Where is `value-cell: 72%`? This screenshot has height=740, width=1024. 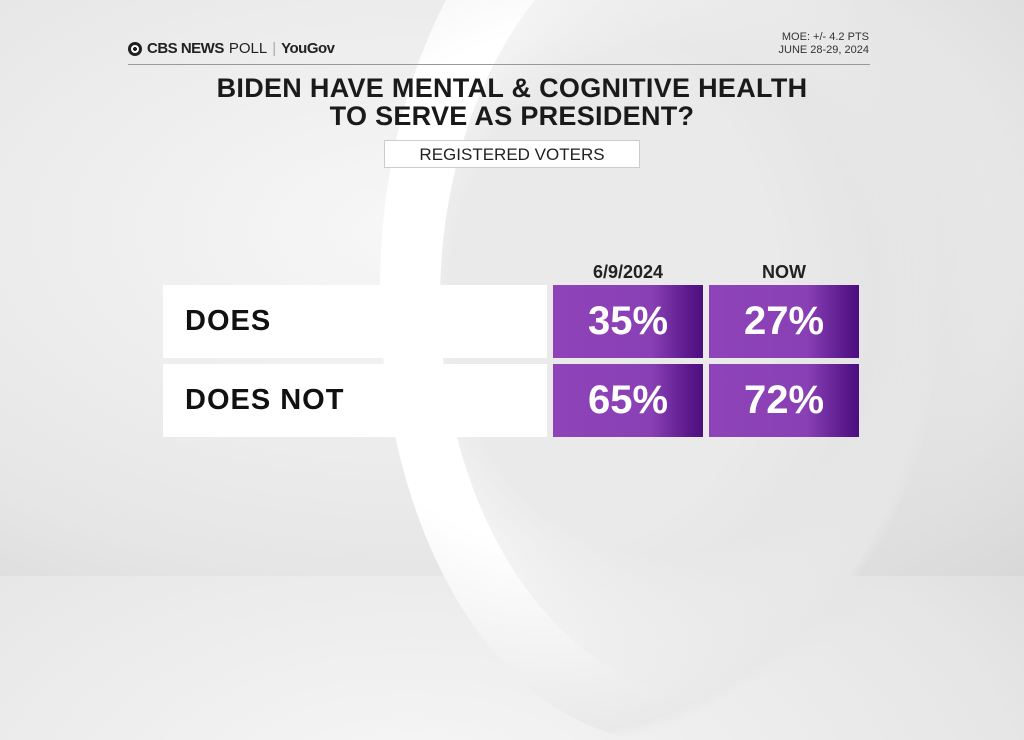 value-cell: 72% is located at coordinates (784, 400).